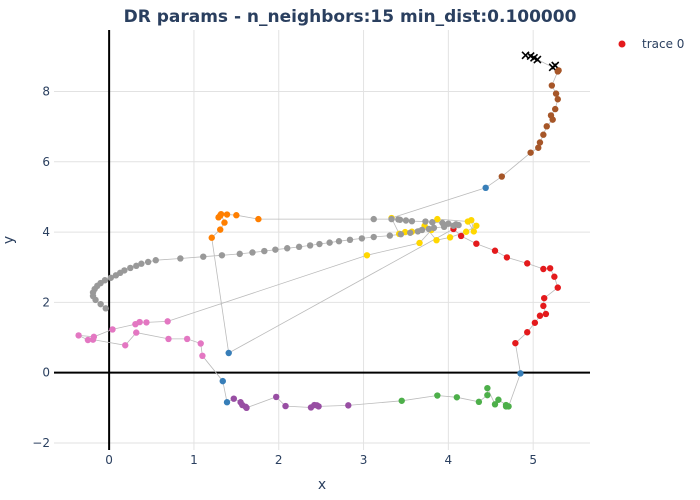 This screenshot has height=500, width=700. Describe the element at coordinates (663, 44) in the screenshot. I see `legend-entry-trace-0: trace 0` at that location.